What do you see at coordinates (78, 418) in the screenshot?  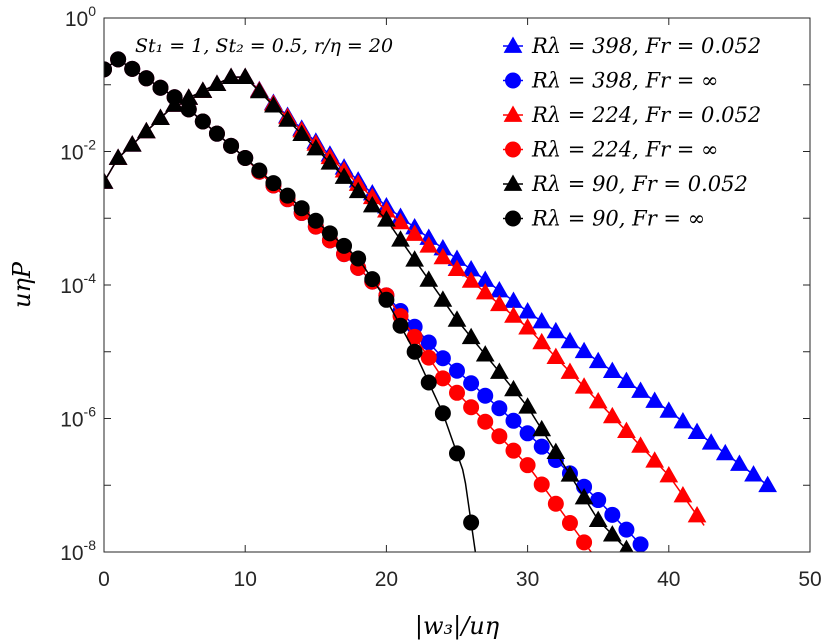 I see `y-tick-label: 10⁻⁶` at bounding box center [78, 418].